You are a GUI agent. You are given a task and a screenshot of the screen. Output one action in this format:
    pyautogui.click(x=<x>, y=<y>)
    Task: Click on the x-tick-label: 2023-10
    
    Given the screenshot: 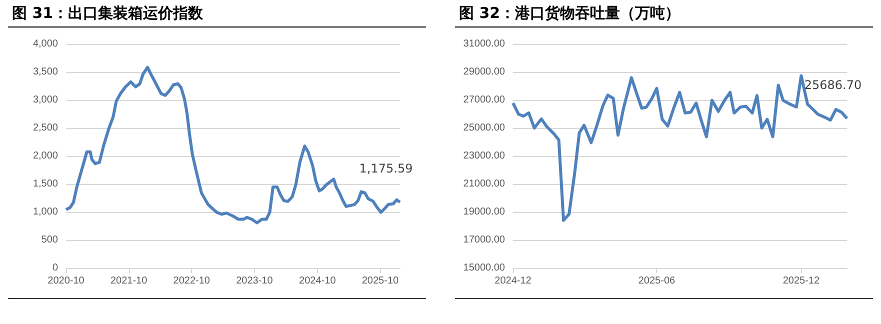 What is the action you would take?
    pyautogui.click(x=255, y=281)
    